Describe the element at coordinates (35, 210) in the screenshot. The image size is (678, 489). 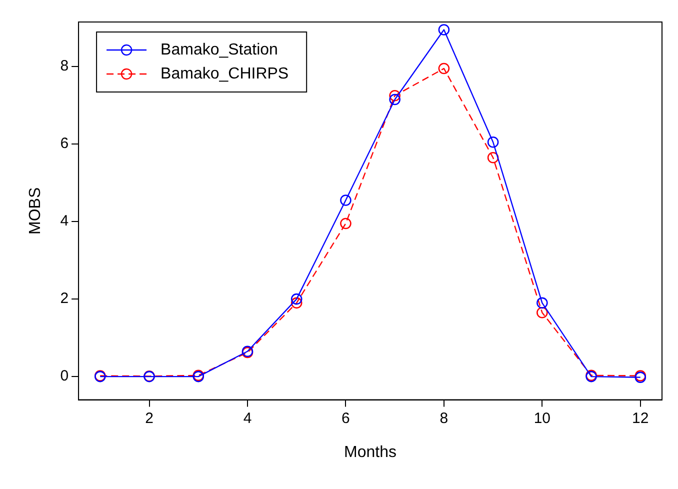
I see `y-axis-title: MOBS` at that location.